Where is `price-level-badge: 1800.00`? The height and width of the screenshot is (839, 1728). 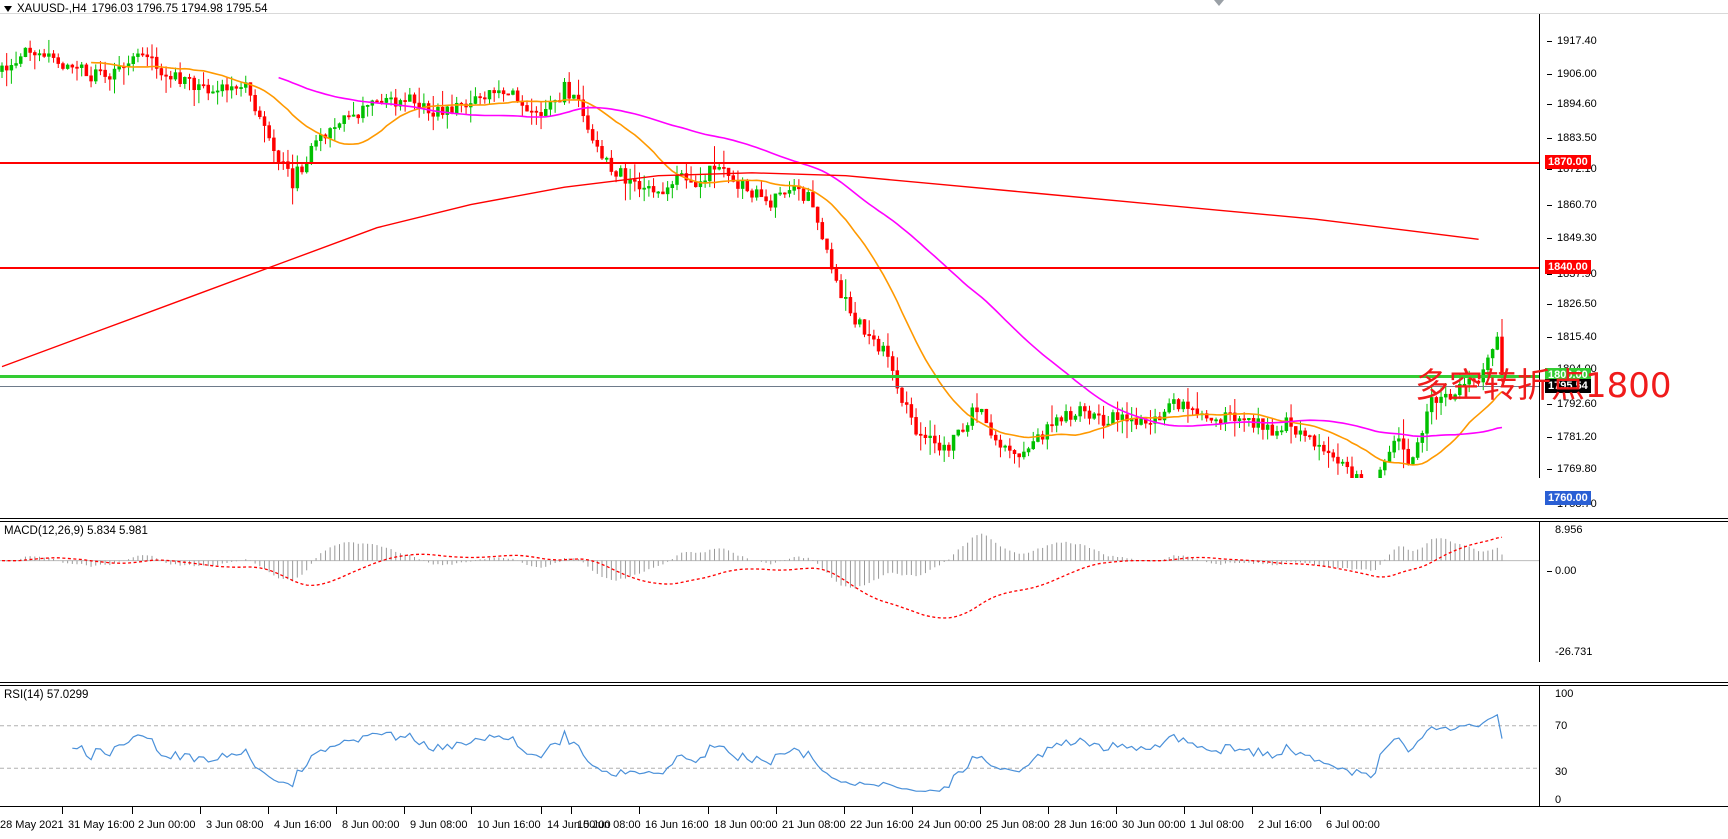
price-level-badge: 1800.00 is located at coordinates (1568, 375).